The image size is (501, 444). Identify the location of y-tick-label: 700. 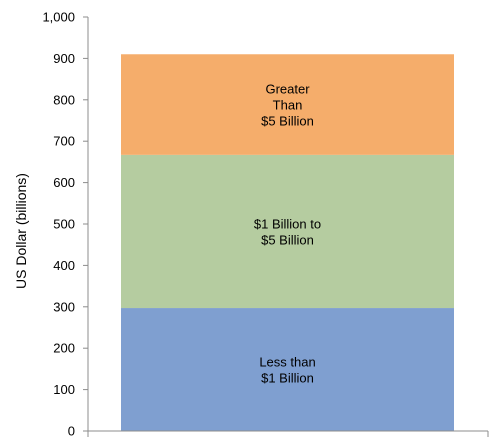
(64, 141).